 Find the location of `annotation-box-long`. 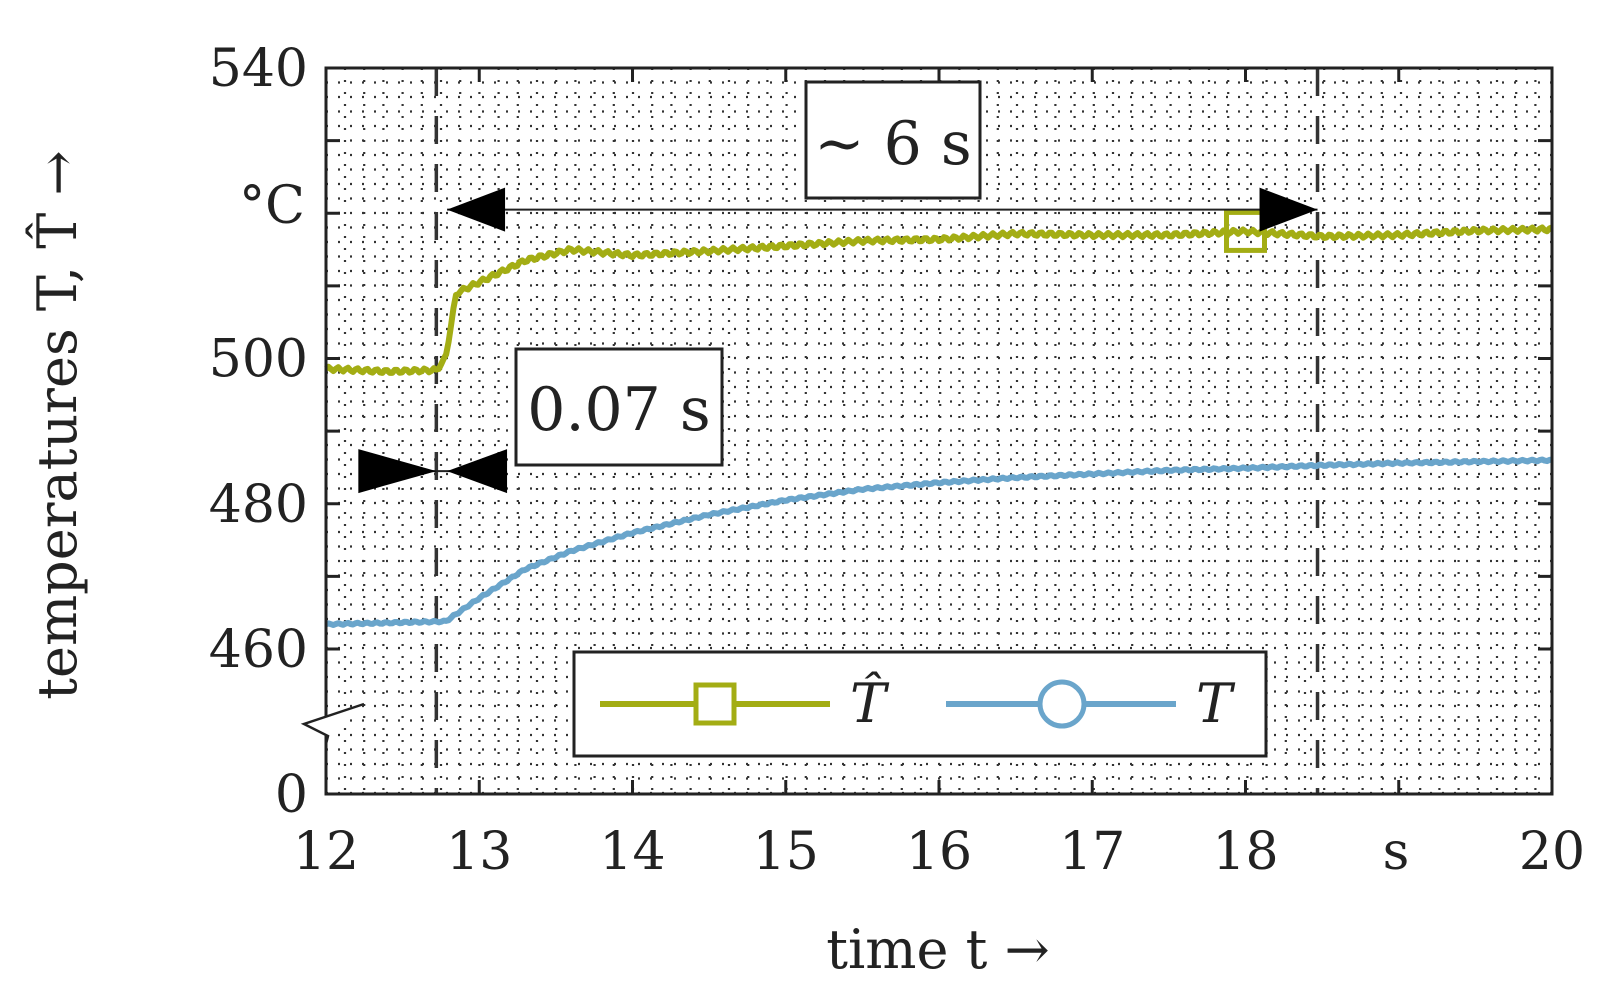

annotation-box-long is located at coordinates (893, 140).